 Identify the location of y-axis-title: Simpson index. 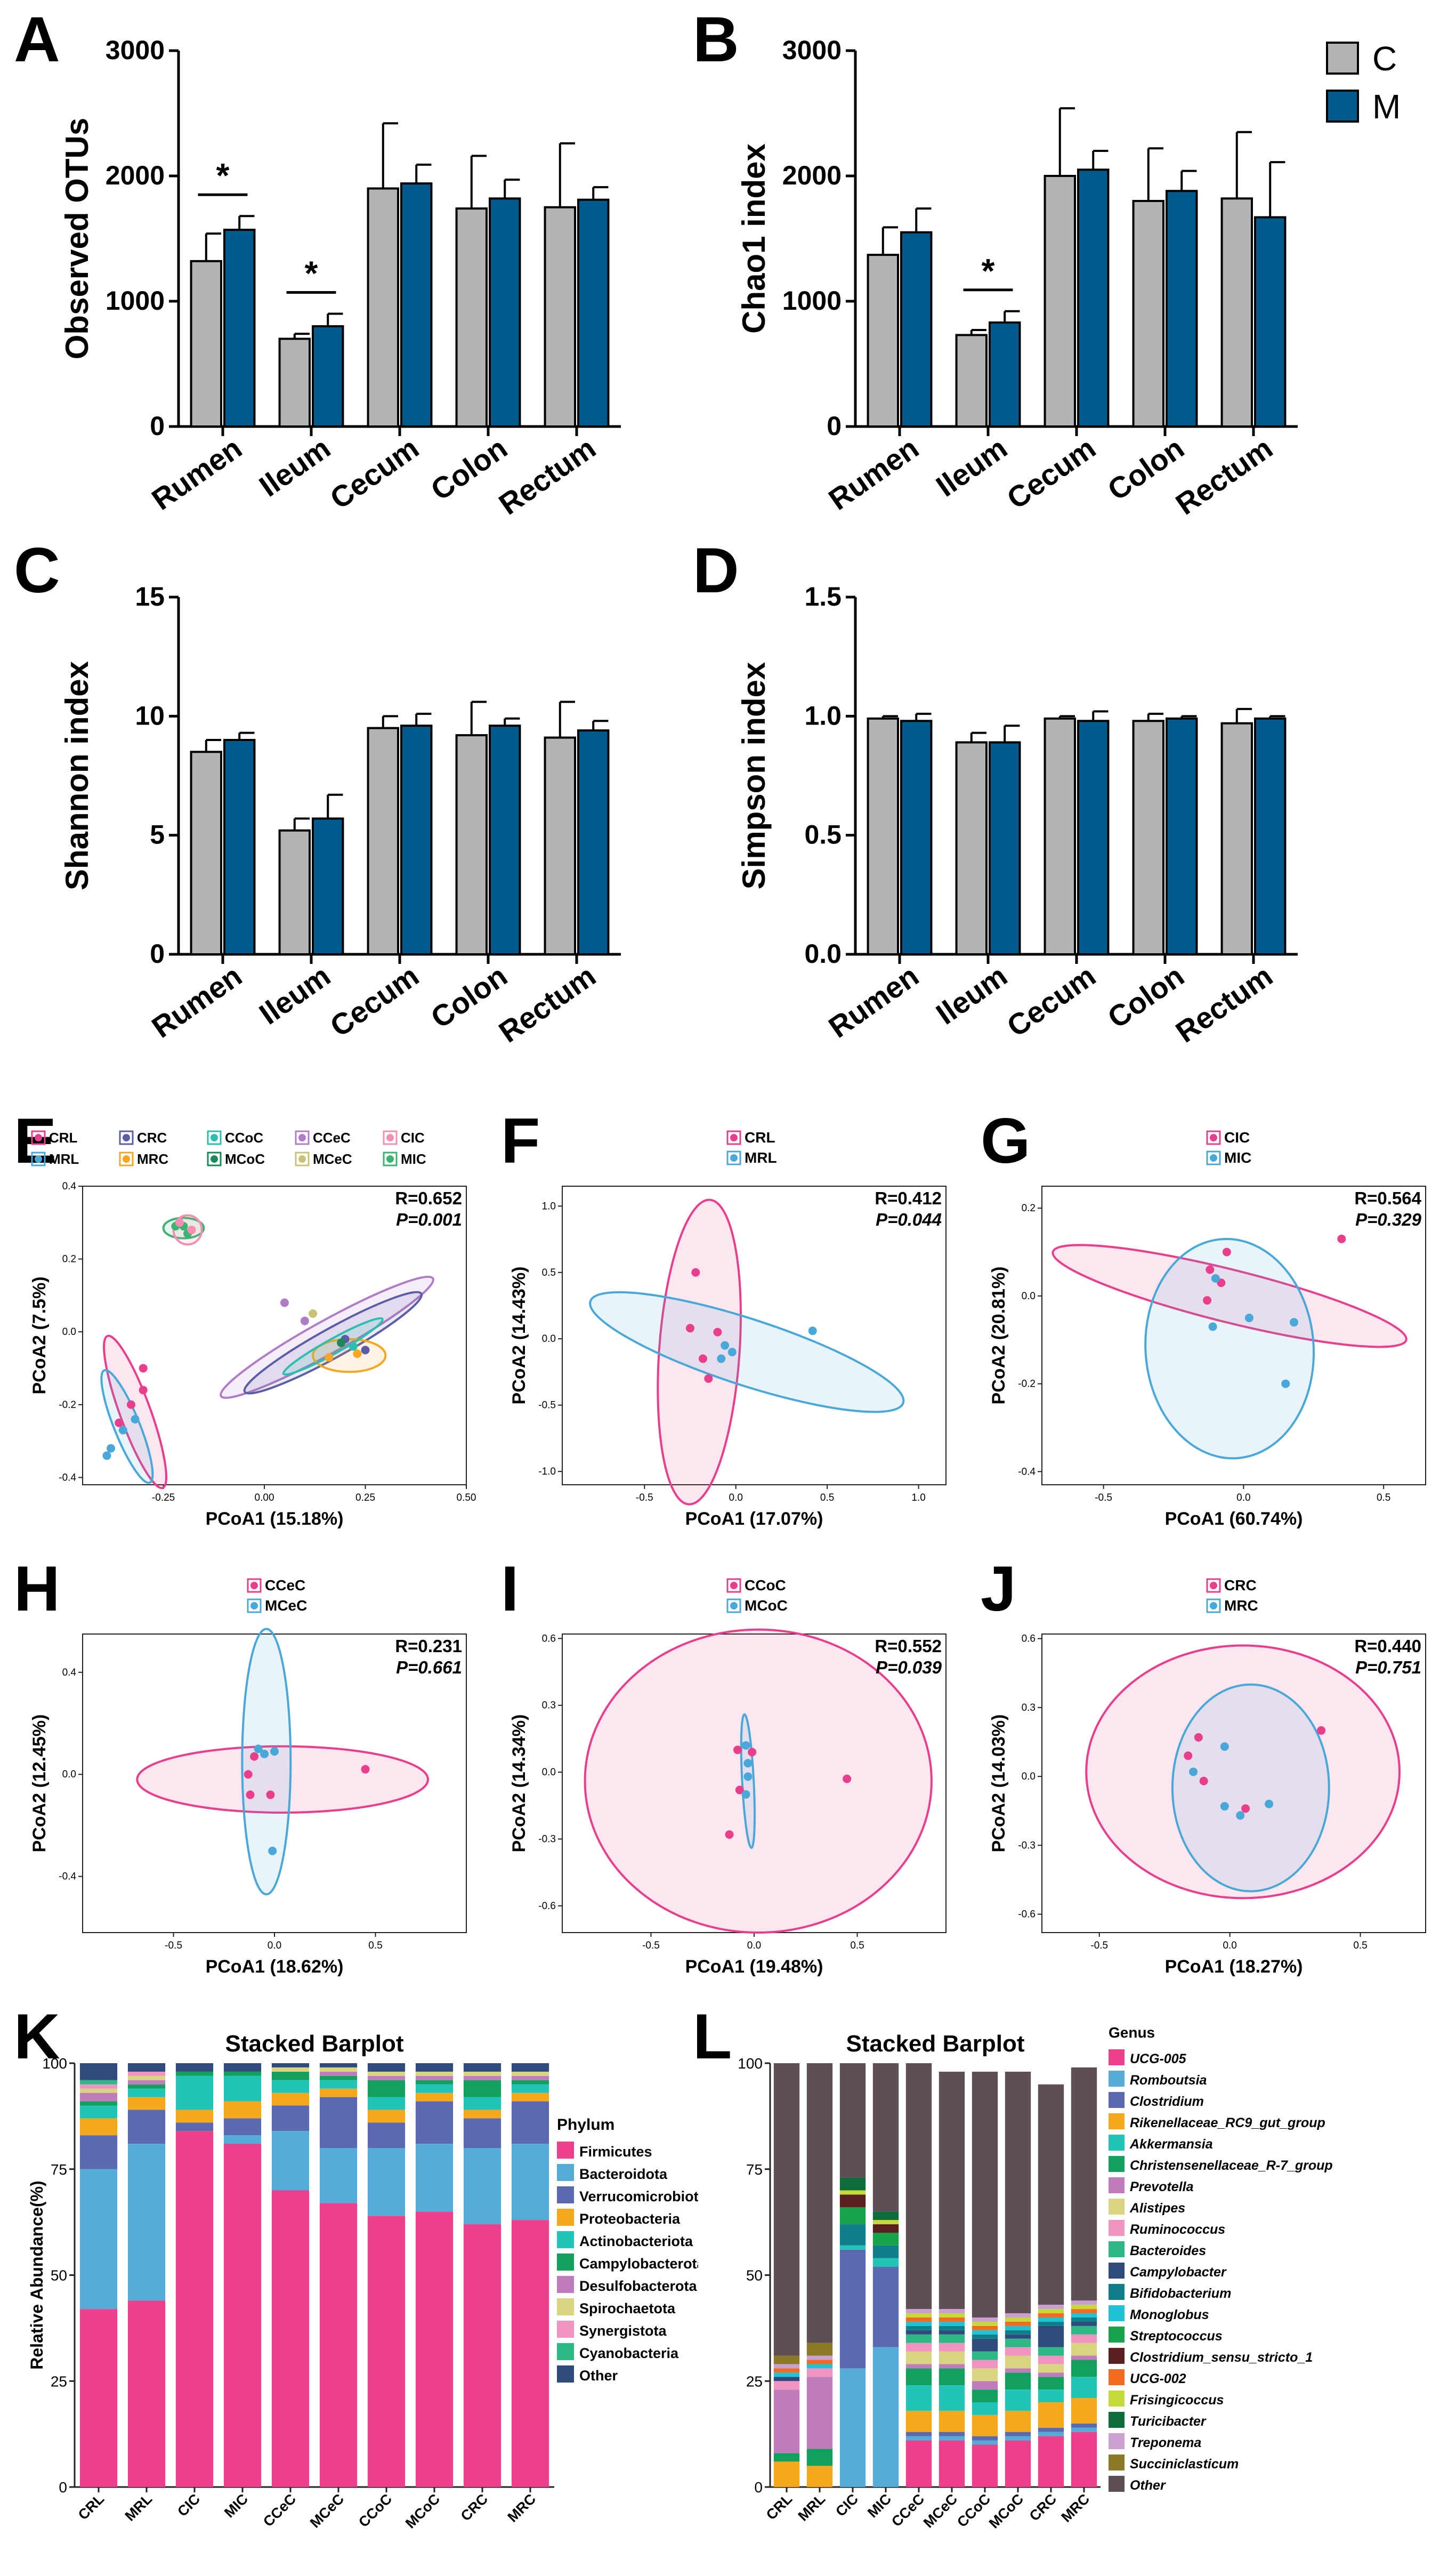
(754, 776).